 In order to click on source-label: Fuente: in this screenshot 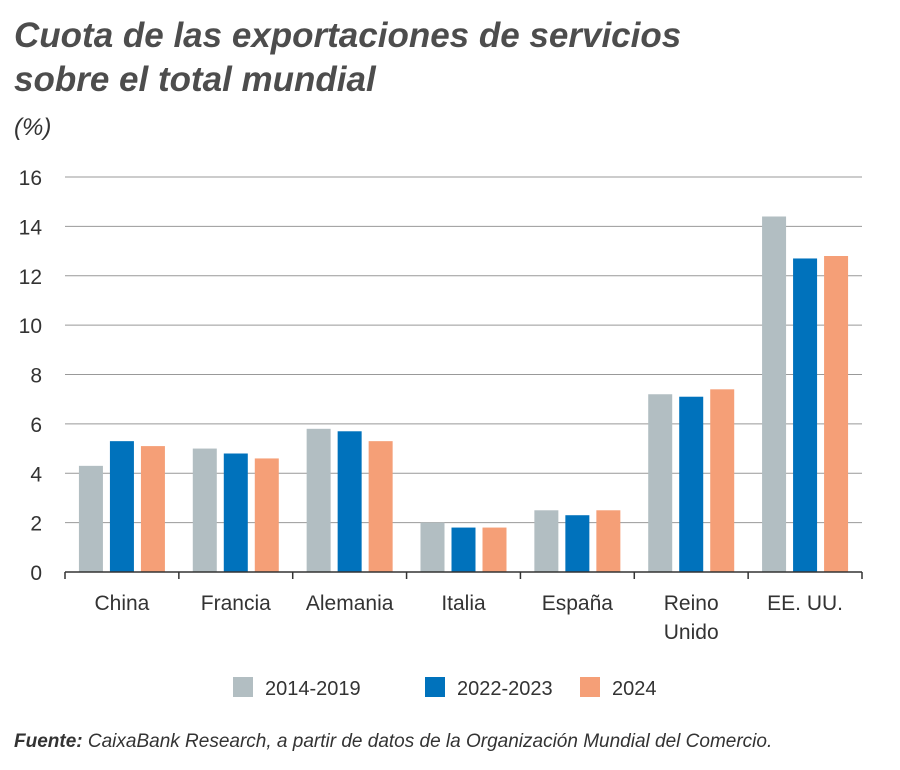, I will do `click(48, 741)`.